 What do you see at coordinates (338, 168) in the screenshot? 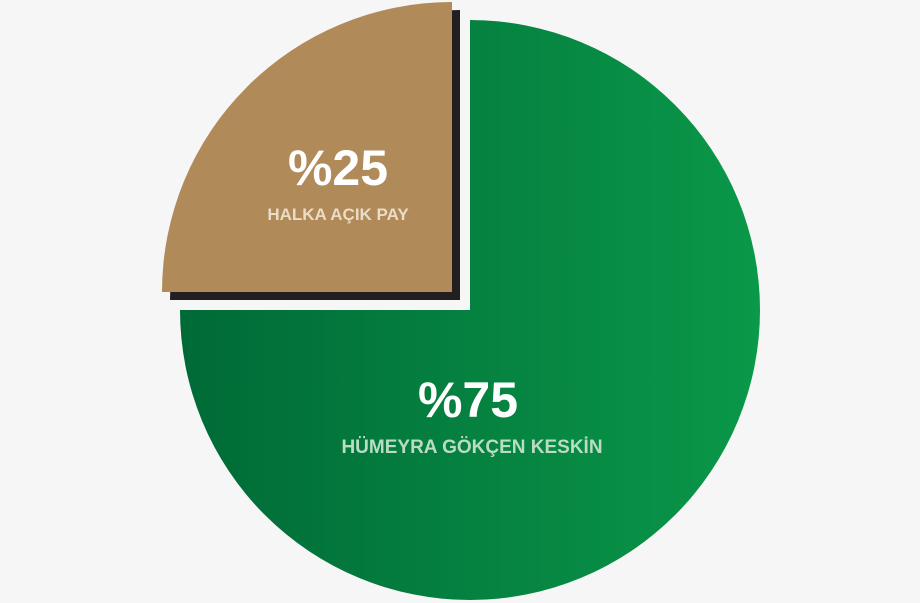
I see `value-label-public: %25` at bounding box center [338, 168].